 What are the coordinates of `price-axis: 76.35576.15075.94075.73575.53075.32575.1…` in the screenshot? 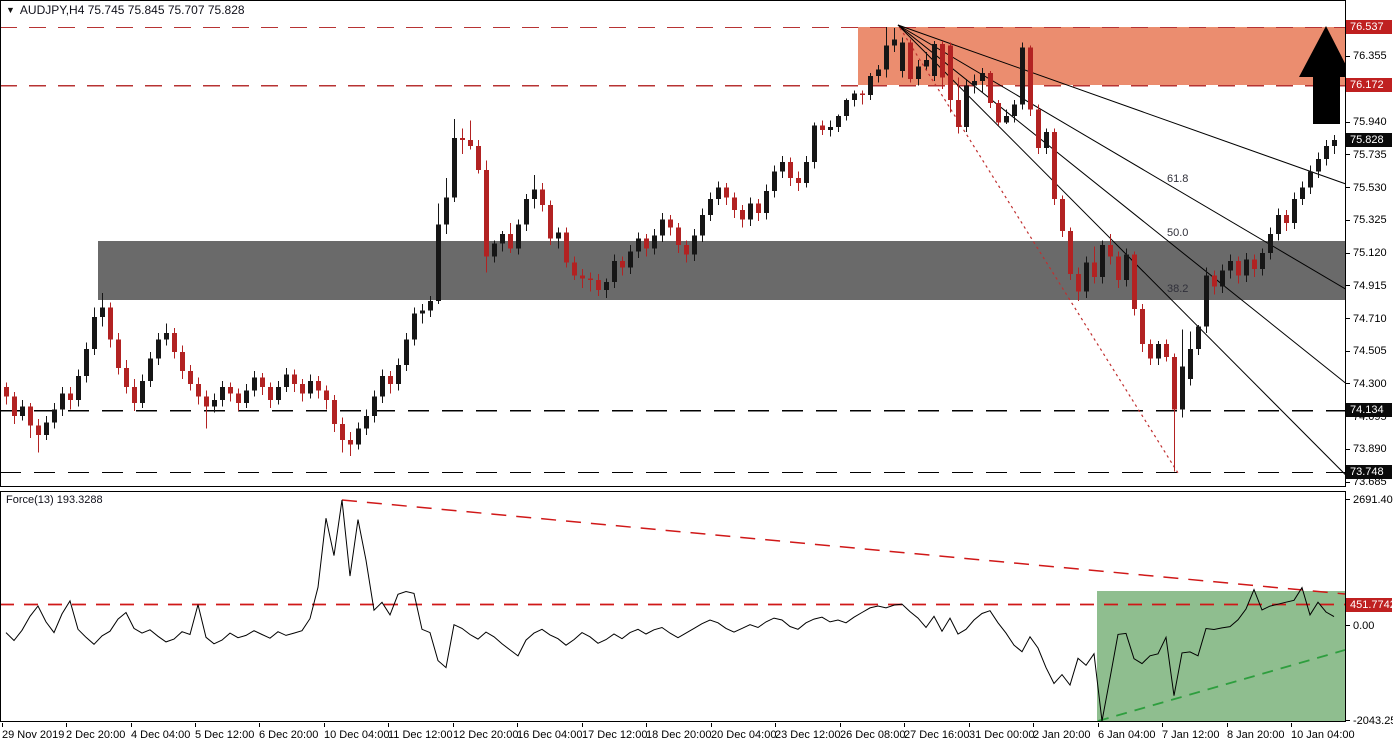 It's located at (1369, 376).